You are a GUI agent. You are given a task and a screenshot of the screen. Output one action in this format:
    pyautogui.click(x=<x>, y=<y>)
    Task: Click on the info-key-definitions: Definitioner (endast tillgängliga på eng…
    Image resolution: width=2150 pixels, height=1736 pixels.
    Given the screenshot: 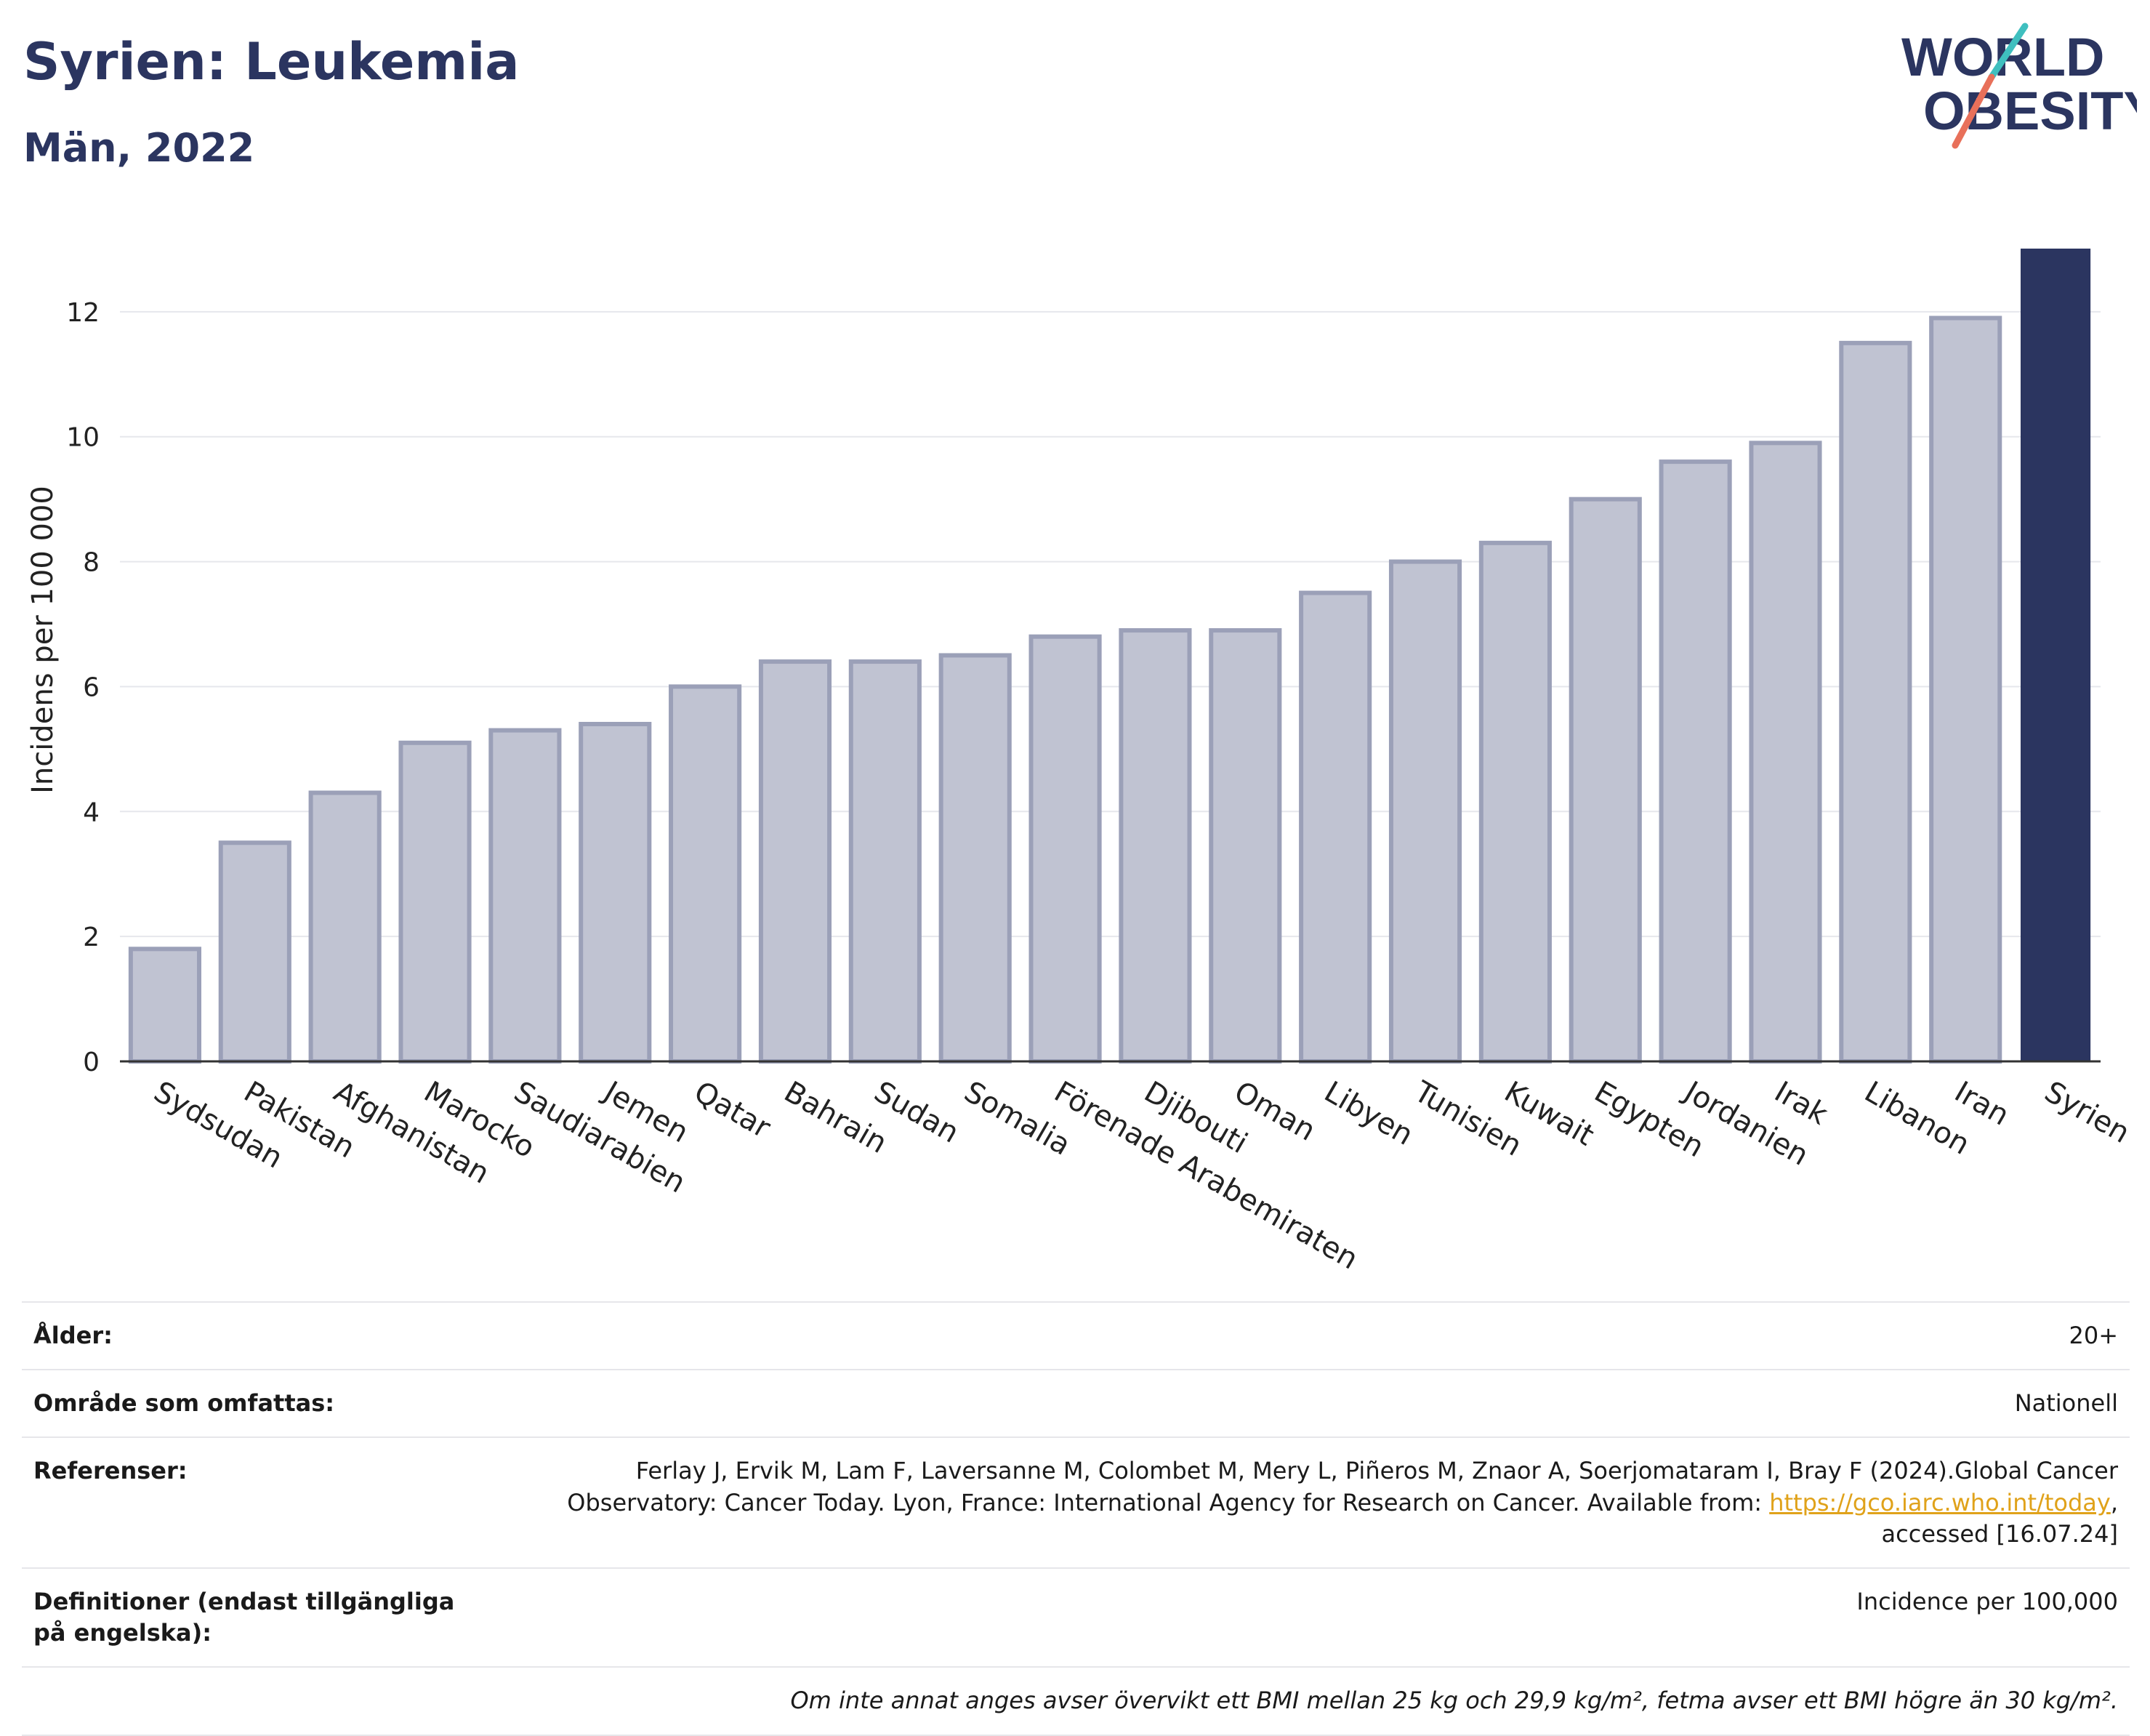 What is the action you would take?
    pyautogui.click(x=244, y=1617)
    